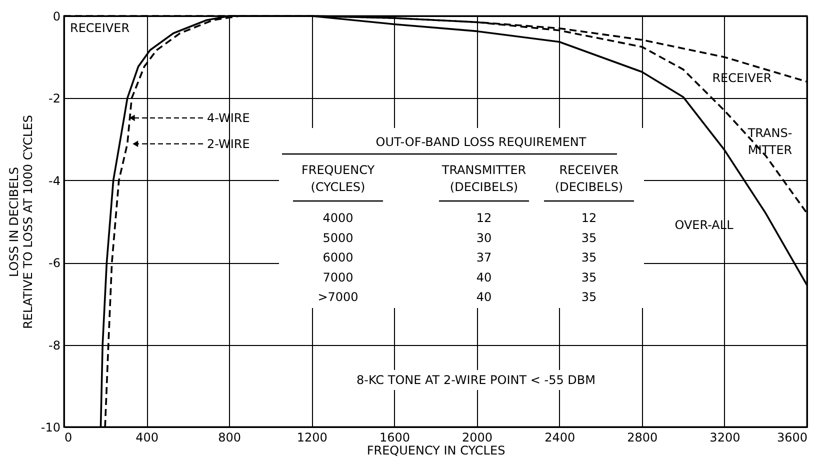 Image resolution: width=829 pixels, height=466 pixels. I want to click on x-tick-label: 1200, so click(312, 437).